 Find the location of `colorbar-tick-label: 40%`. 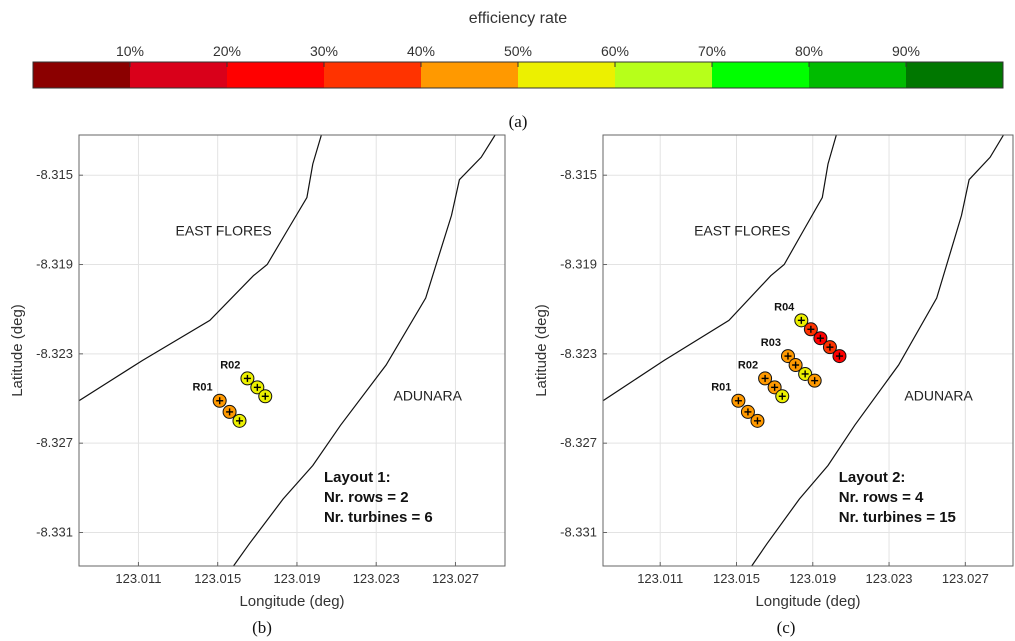

colorbar-tick-label: 40% is located at coordinates (421, 51).